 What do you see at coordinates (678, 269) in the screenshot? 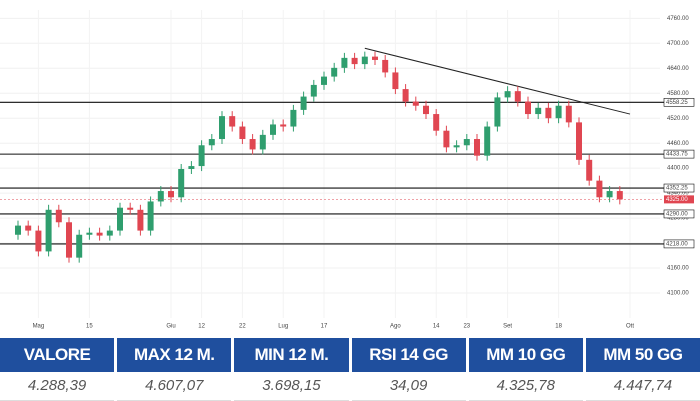
I see `y-tick-label: 4160.00` at bounding box center [678, 269].